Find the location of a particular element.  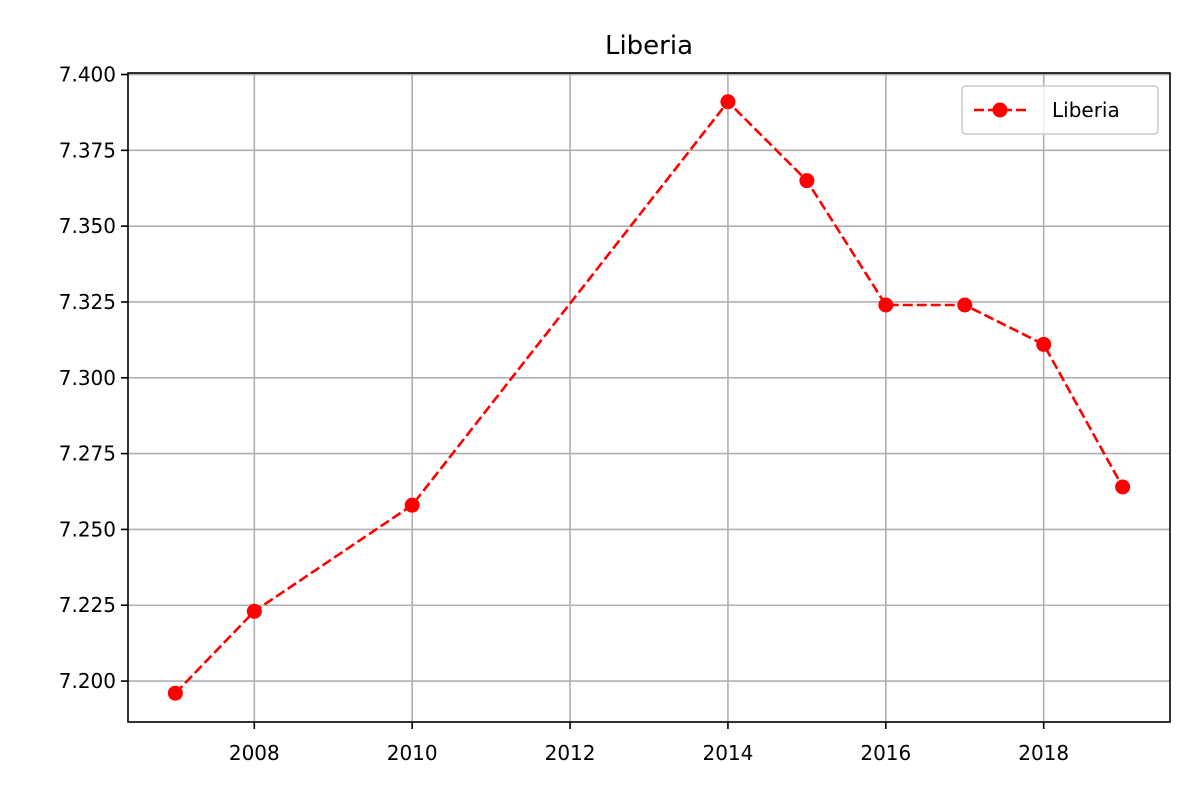

y-tick-label: 7.400 is located at coordinates (87, 75).